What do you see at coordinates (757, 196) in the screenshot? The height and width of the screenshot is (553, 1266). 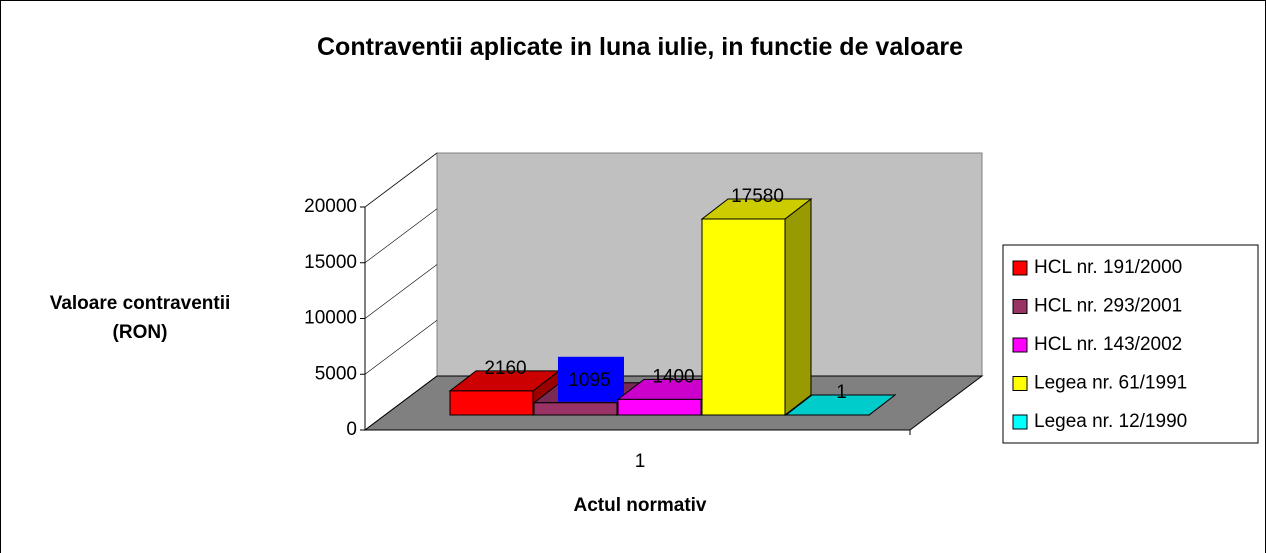 I see `data-label: 17580` at bounding box center [757, 196].